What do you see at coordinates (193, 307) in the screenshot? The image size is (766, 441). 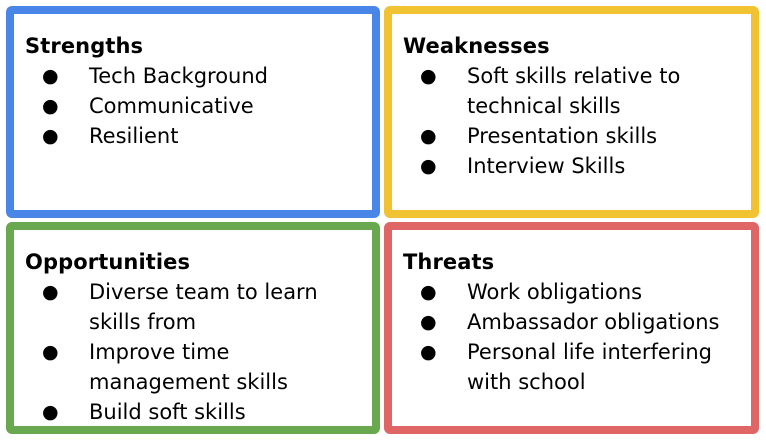 I see `list-item: ● Diverse team to learn skills from` at bounding box center [193, 307].